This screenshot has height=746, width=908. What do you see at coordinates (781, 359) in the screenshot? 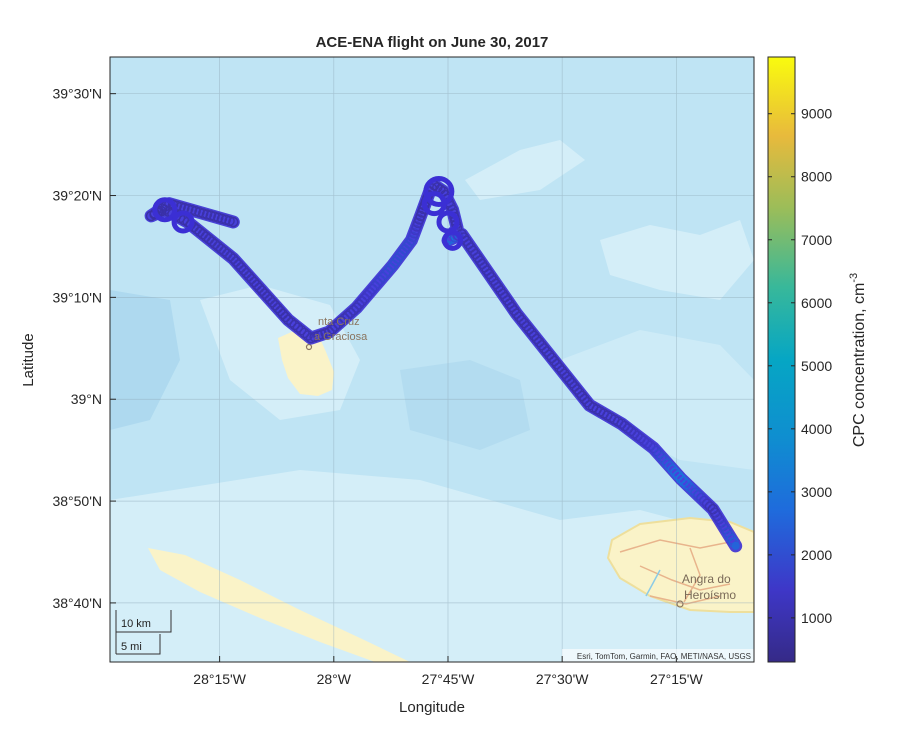
I see `colorbar-gradient` at bounding box center [781, 359].